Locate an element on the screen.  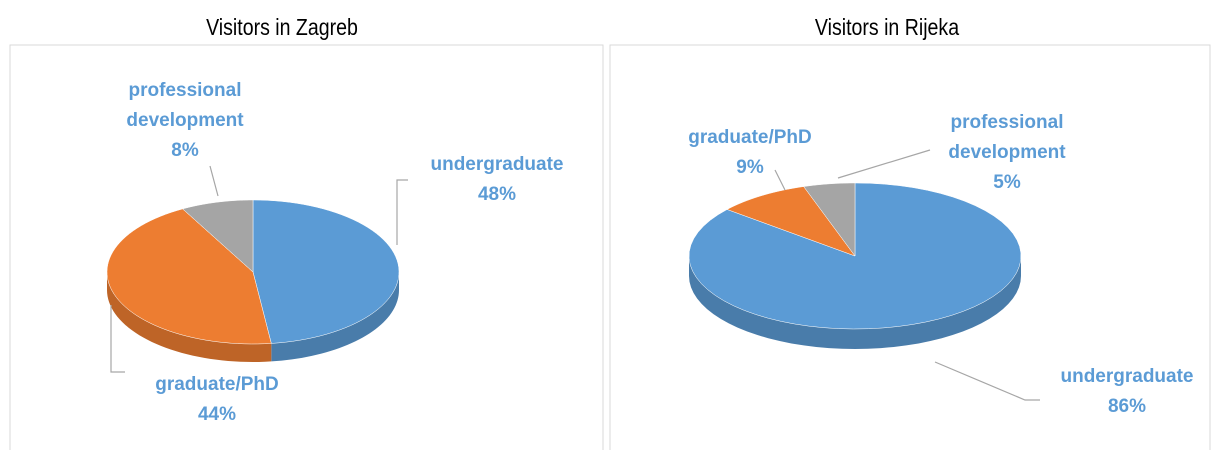
chart-title: Visitors in Zagreb is located at coordinates (282, 27).